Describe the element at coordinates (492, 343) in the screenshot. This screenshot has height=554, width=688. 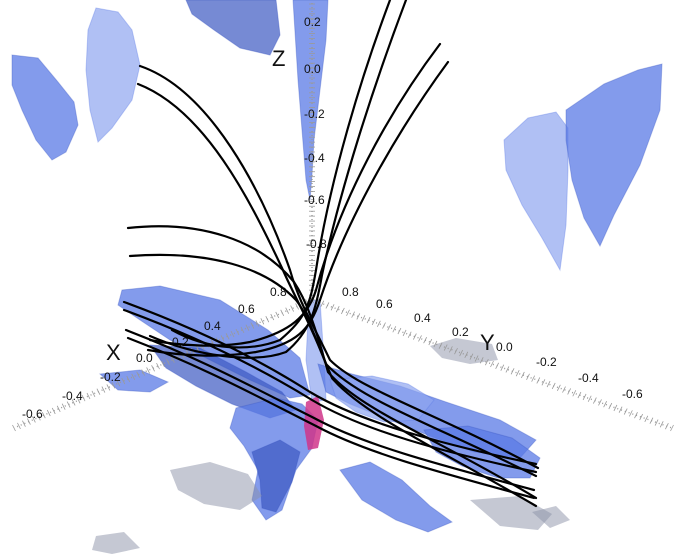
I see `y-axis-tick-labels: 0.8 0.6 0.4 0.2 0.0 -0.2 -0.4 -0.6` at that location.